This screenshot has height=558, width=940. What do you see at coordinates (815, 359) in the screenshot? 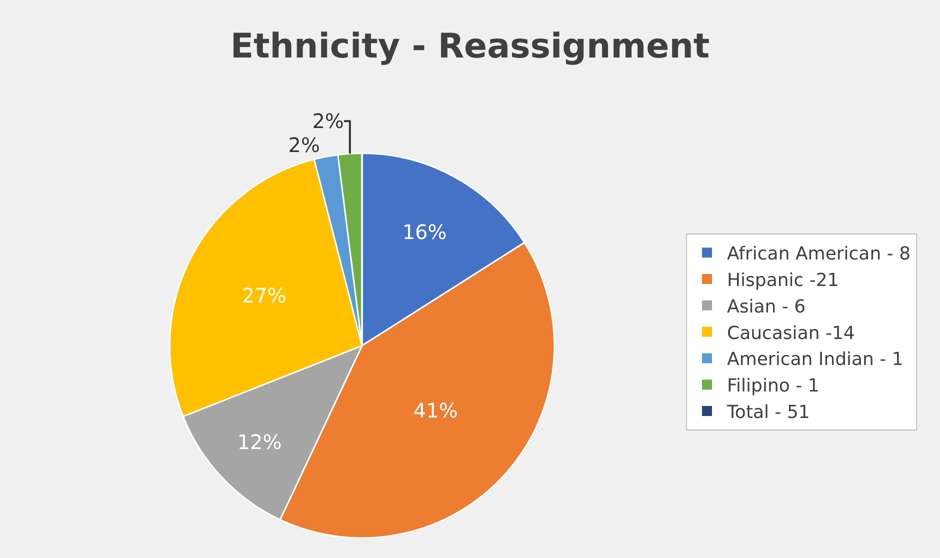
I see `legend-label: American Indian - 1` at bounding box center [815, 359].